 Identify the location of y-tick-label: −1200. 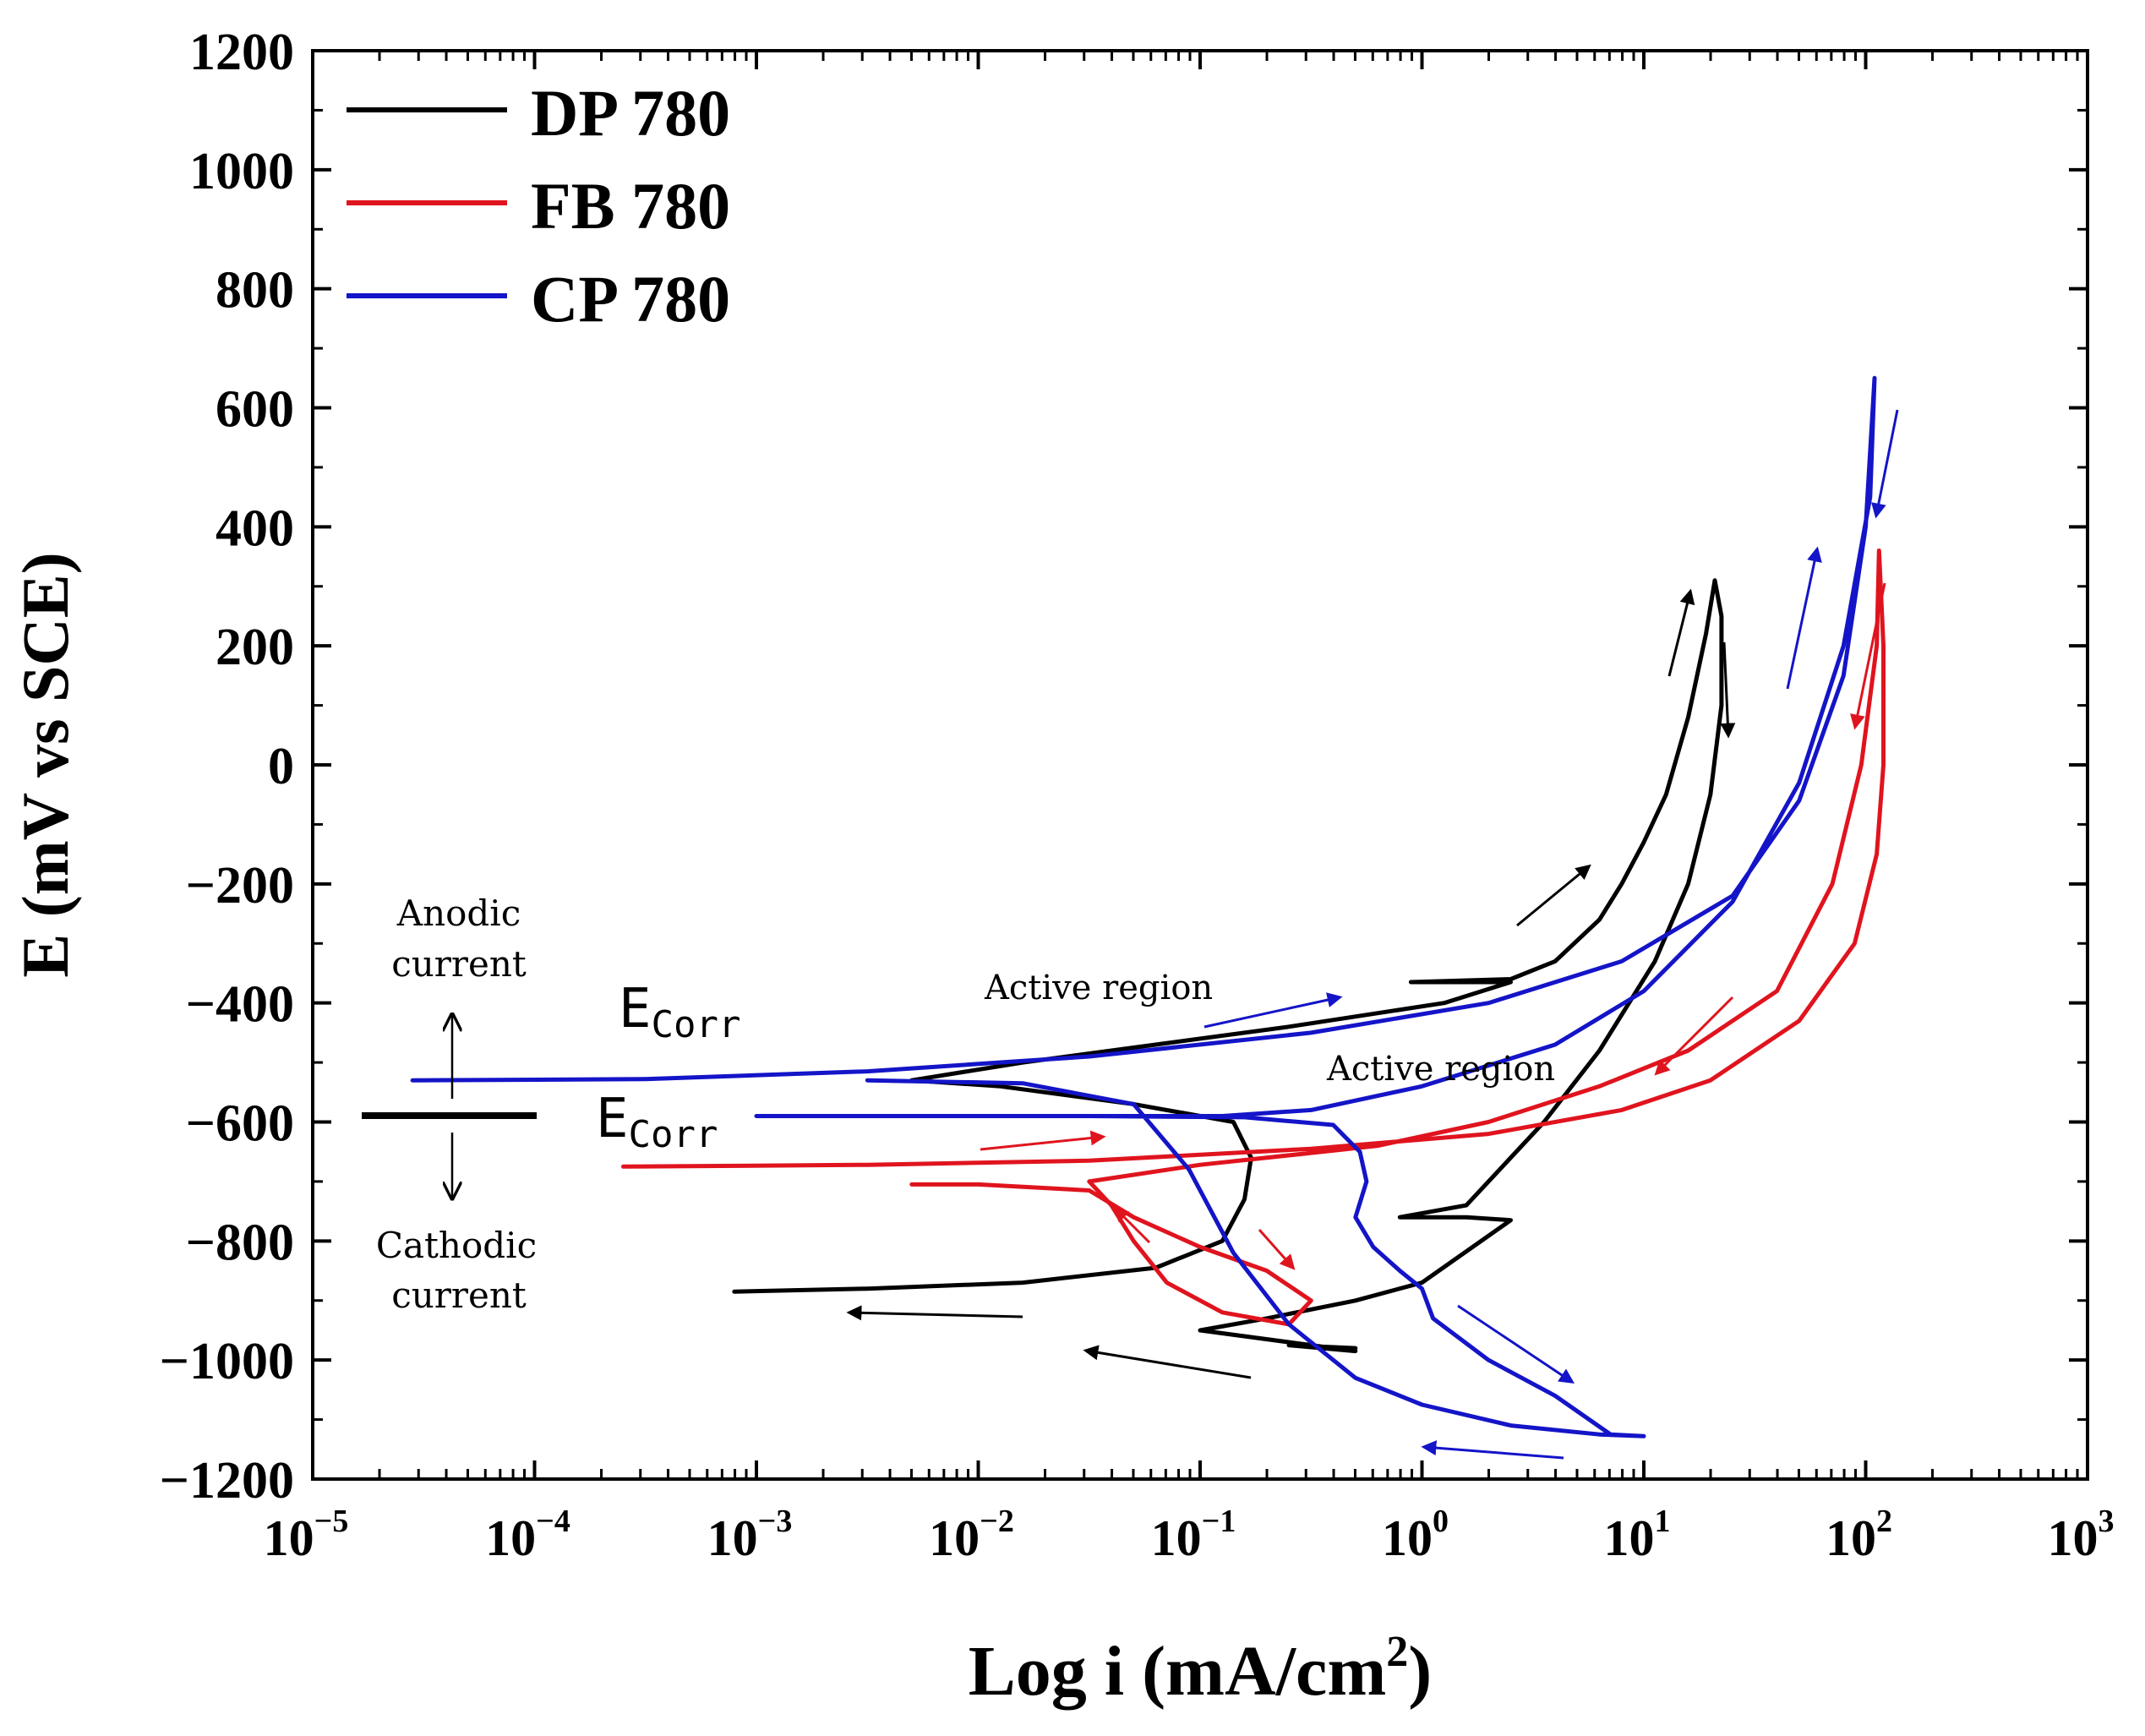
(227, 1480).